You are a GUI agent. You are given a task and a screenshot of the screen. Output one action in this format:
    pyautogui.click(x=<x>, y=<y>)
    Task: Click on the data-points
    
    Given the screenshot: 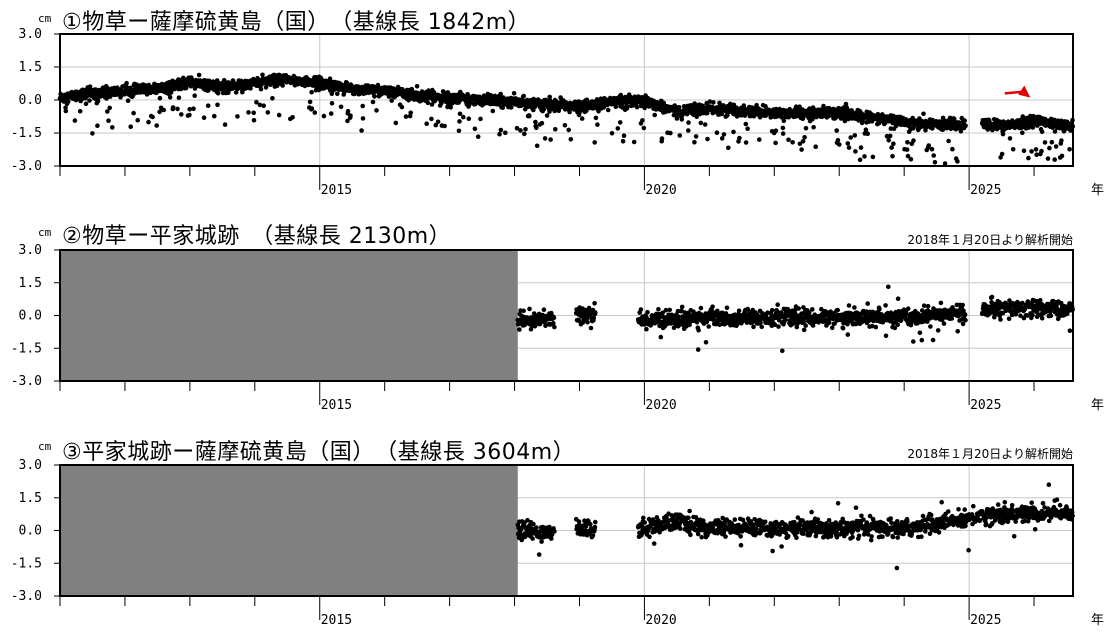 What is the action you would take?
    pyautogui.click(x=795, y=526)
    